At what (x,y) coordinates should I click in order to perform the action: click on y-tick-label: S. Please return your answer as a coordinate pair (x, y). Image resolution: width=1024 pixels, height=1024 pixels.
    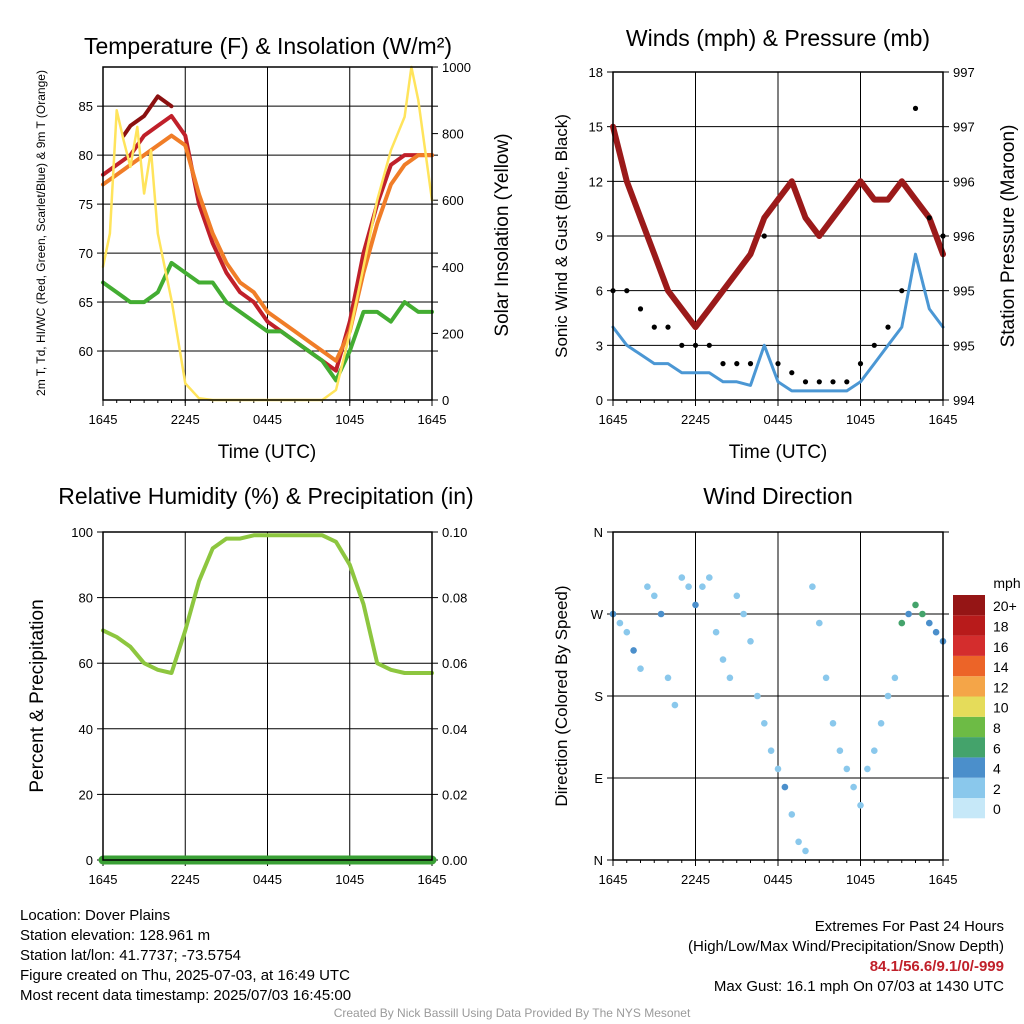
    Looking at the image, I should click on (598, 696).